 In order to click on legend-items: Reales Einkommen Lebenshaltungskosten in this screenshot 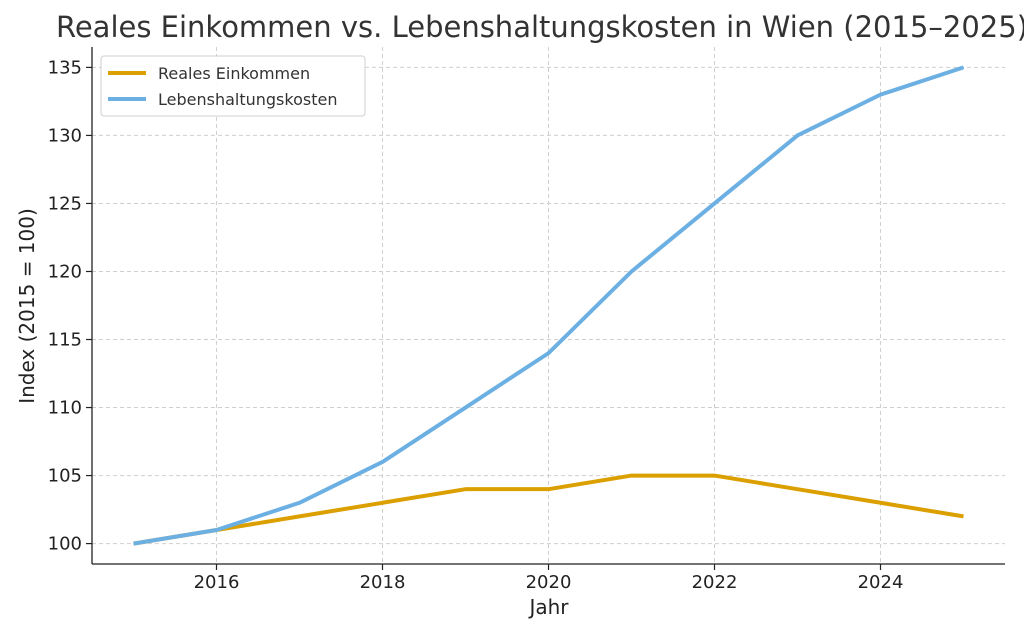, I will do `click(222, 86)`.